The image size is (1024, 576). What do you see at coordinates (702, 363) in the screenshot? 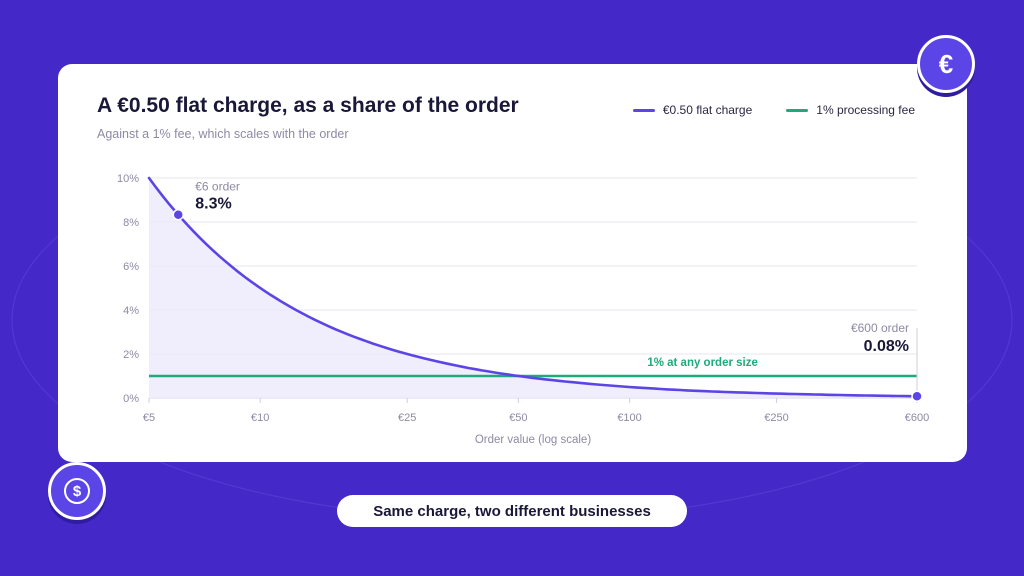
I see `annotation-label-one-percent: 1% at any order size` at bounding box center [702, 363].